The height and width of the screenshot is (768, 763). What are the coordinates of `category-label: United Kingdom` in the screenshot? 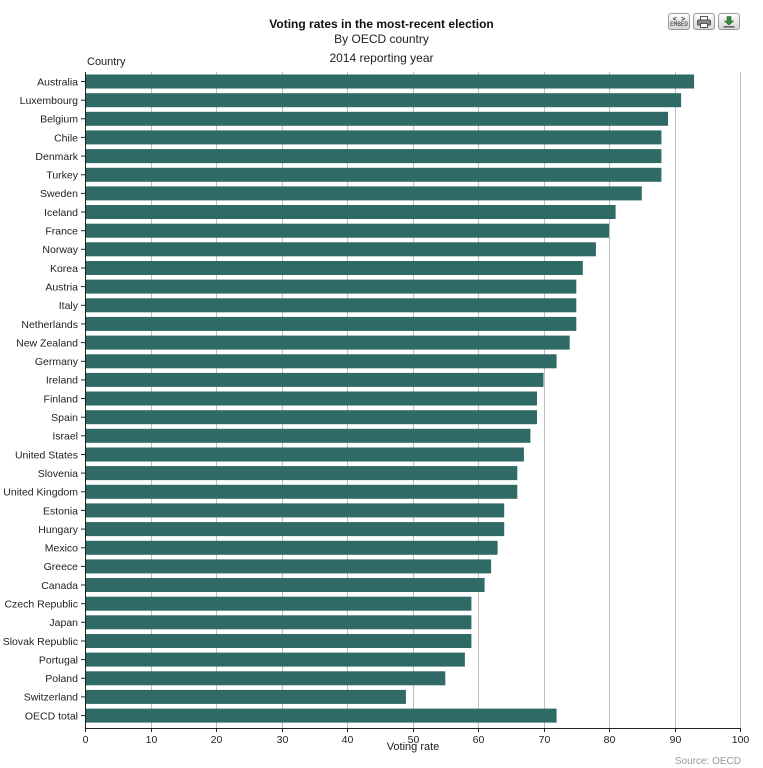 It's located at (40, 493).